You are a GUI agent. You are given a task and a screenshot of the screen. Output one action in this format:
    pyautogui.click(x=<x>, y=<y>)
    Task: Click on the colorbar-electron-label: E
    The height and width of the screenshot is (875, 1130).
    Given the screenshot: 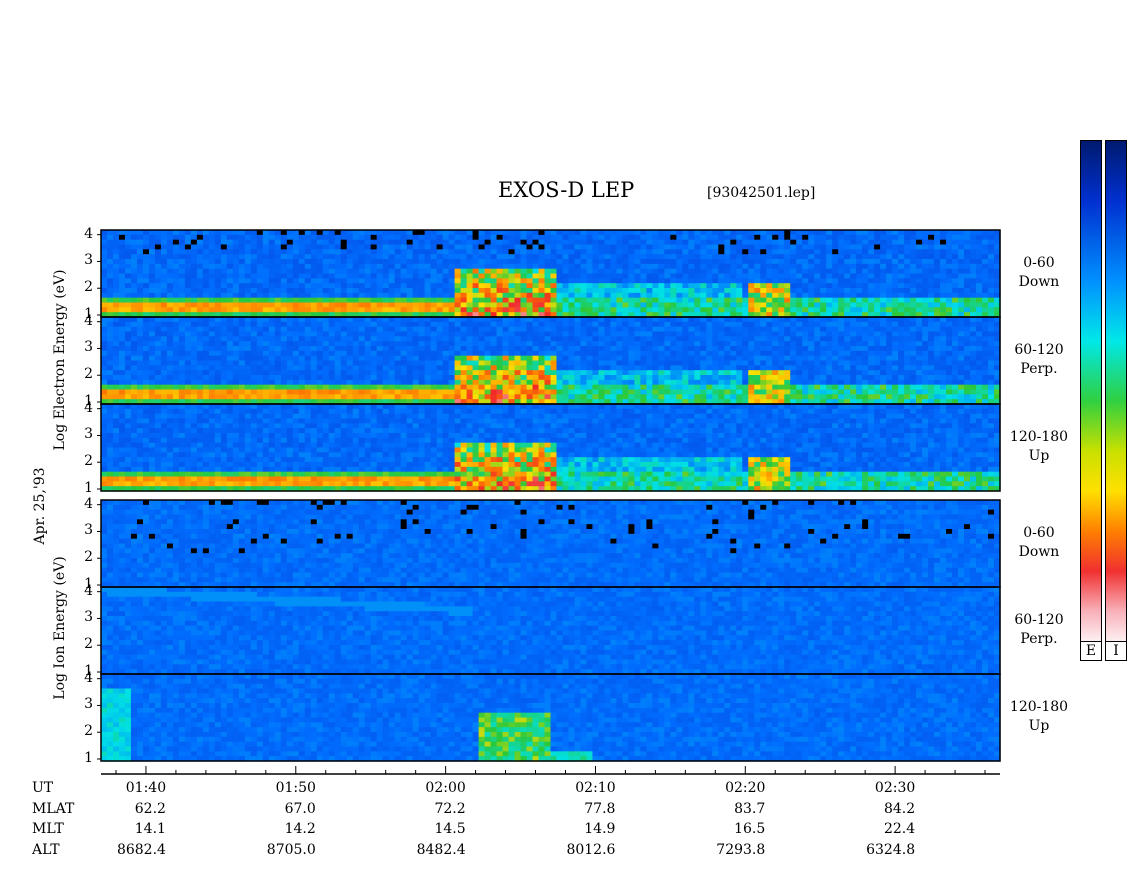 What is the action you would take?
    pyautogui.click(x=1091, y=651)
    